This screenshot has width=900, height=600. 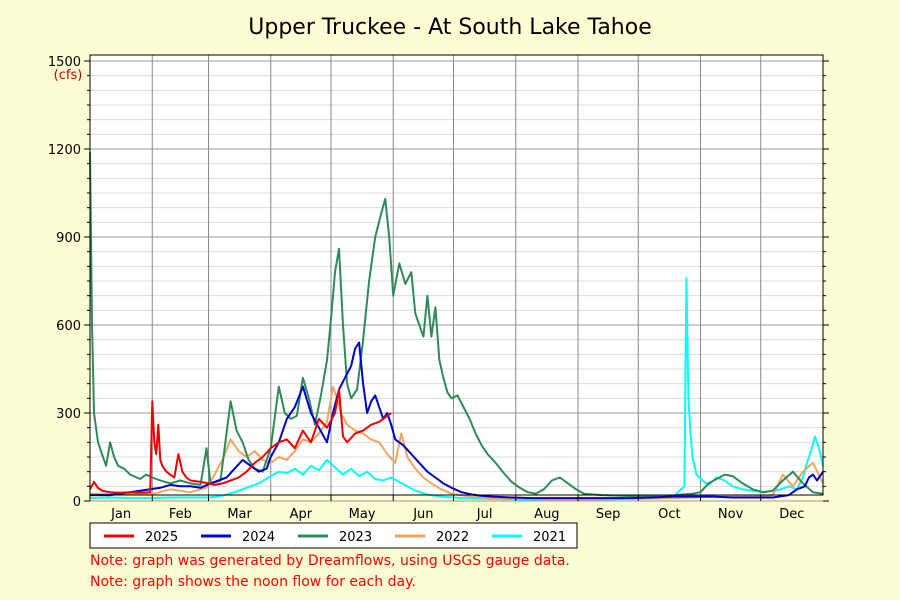 What do you see at coordinates (68, 414) in the screenshot?
I see `y-tick-label: 300` at bounding box center [68, 414].